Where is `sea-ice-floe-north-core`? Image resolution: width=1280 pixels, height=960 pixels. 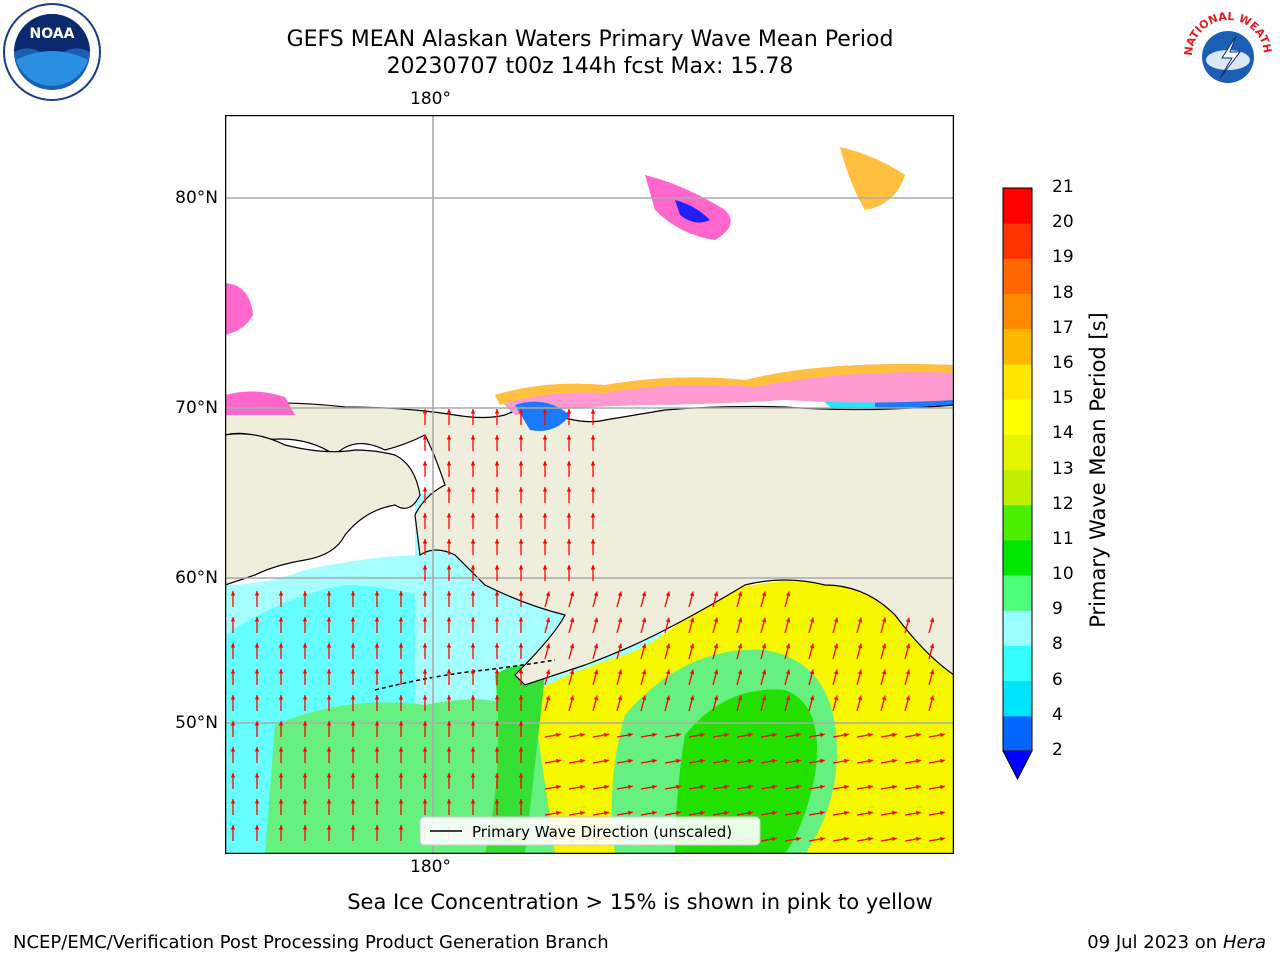 sea-ice-floe-north-core is located at coordinates (692, 211).